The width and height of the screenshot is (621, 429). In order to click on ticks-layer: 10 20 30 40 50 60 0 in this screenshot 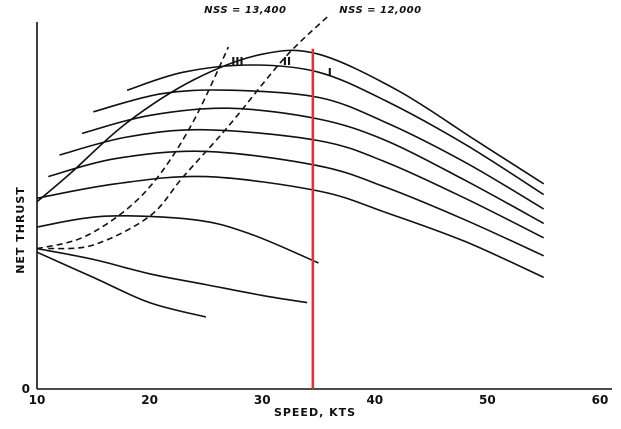, I will do `click(315, 394)`.